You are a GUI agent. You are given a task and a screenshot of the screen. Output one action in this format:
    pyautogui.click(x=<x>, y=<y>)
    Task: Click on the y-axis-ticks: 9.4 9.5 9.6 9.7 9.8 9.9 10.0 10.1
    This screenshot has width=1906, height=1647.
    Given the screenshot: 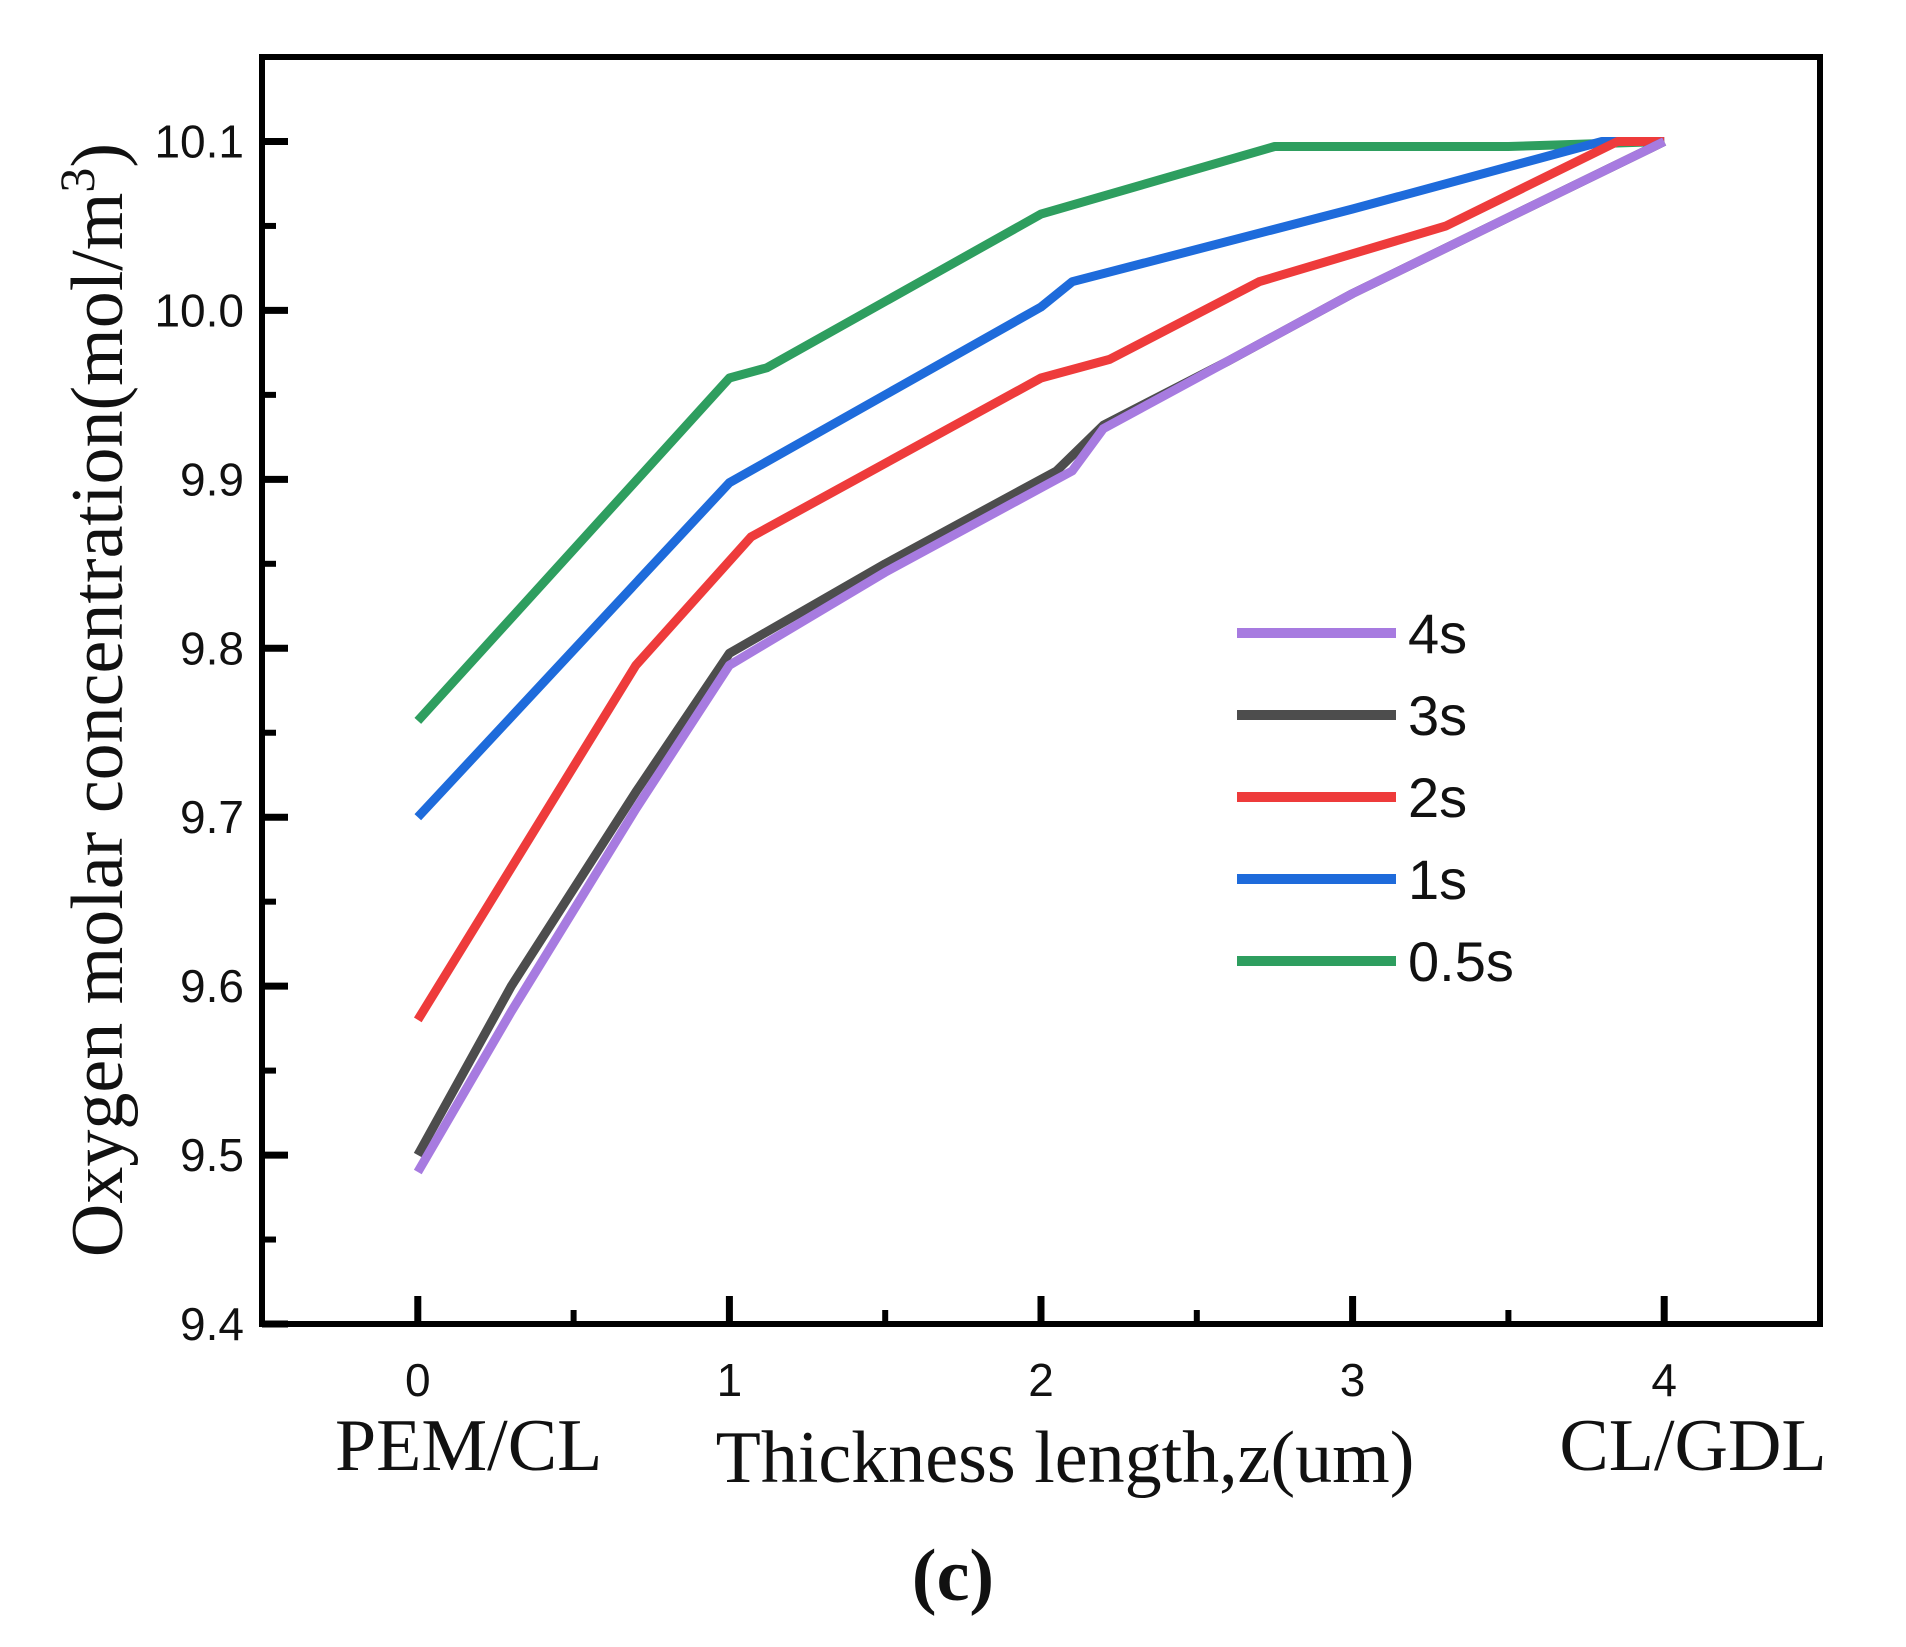 What is the action you would take?
    pyautogui.click(x=221, y=732)
    